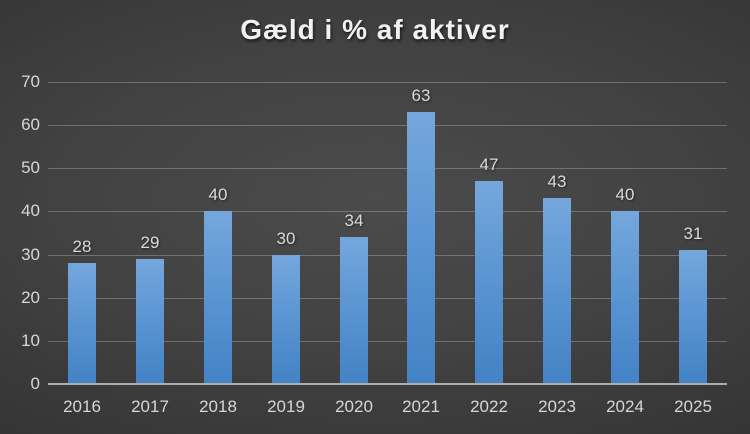 This screenshot has width=750, height=434. Describe the element at coordinates (421, 95) in the screenshot. I see `bar-value-label: 63` at that location.